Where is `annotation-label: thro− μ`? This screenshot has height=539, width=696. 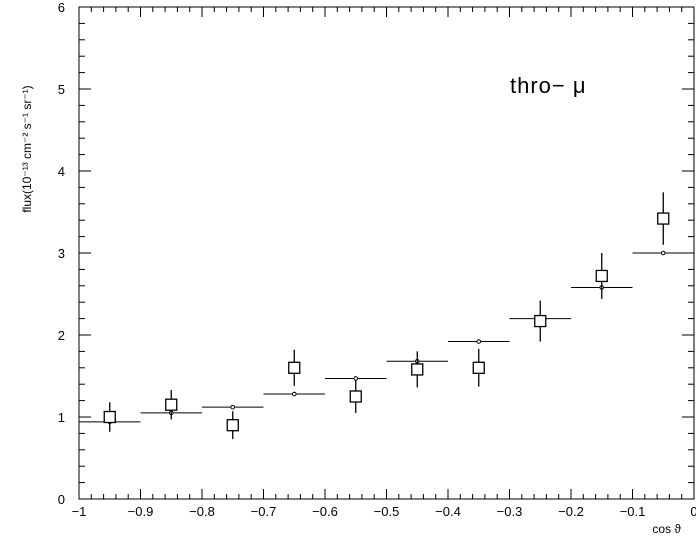 annotation-label: thro− μ is located at coordinates (548, 85).